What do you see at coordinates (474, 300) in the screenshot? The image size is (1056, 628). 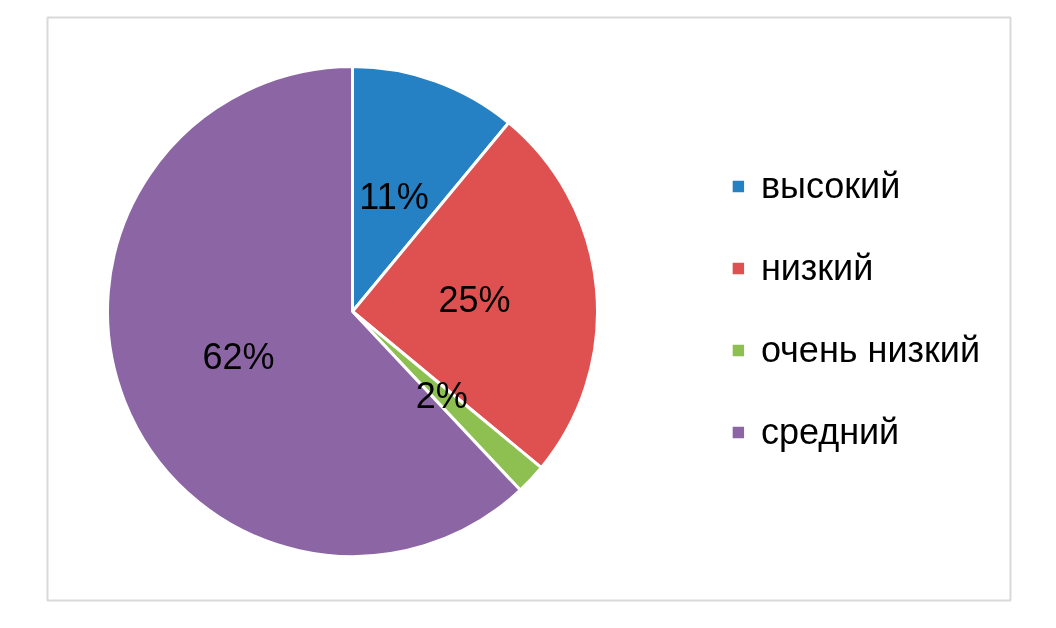 I see `data-label: 25%` at bounding box center [474, 300].